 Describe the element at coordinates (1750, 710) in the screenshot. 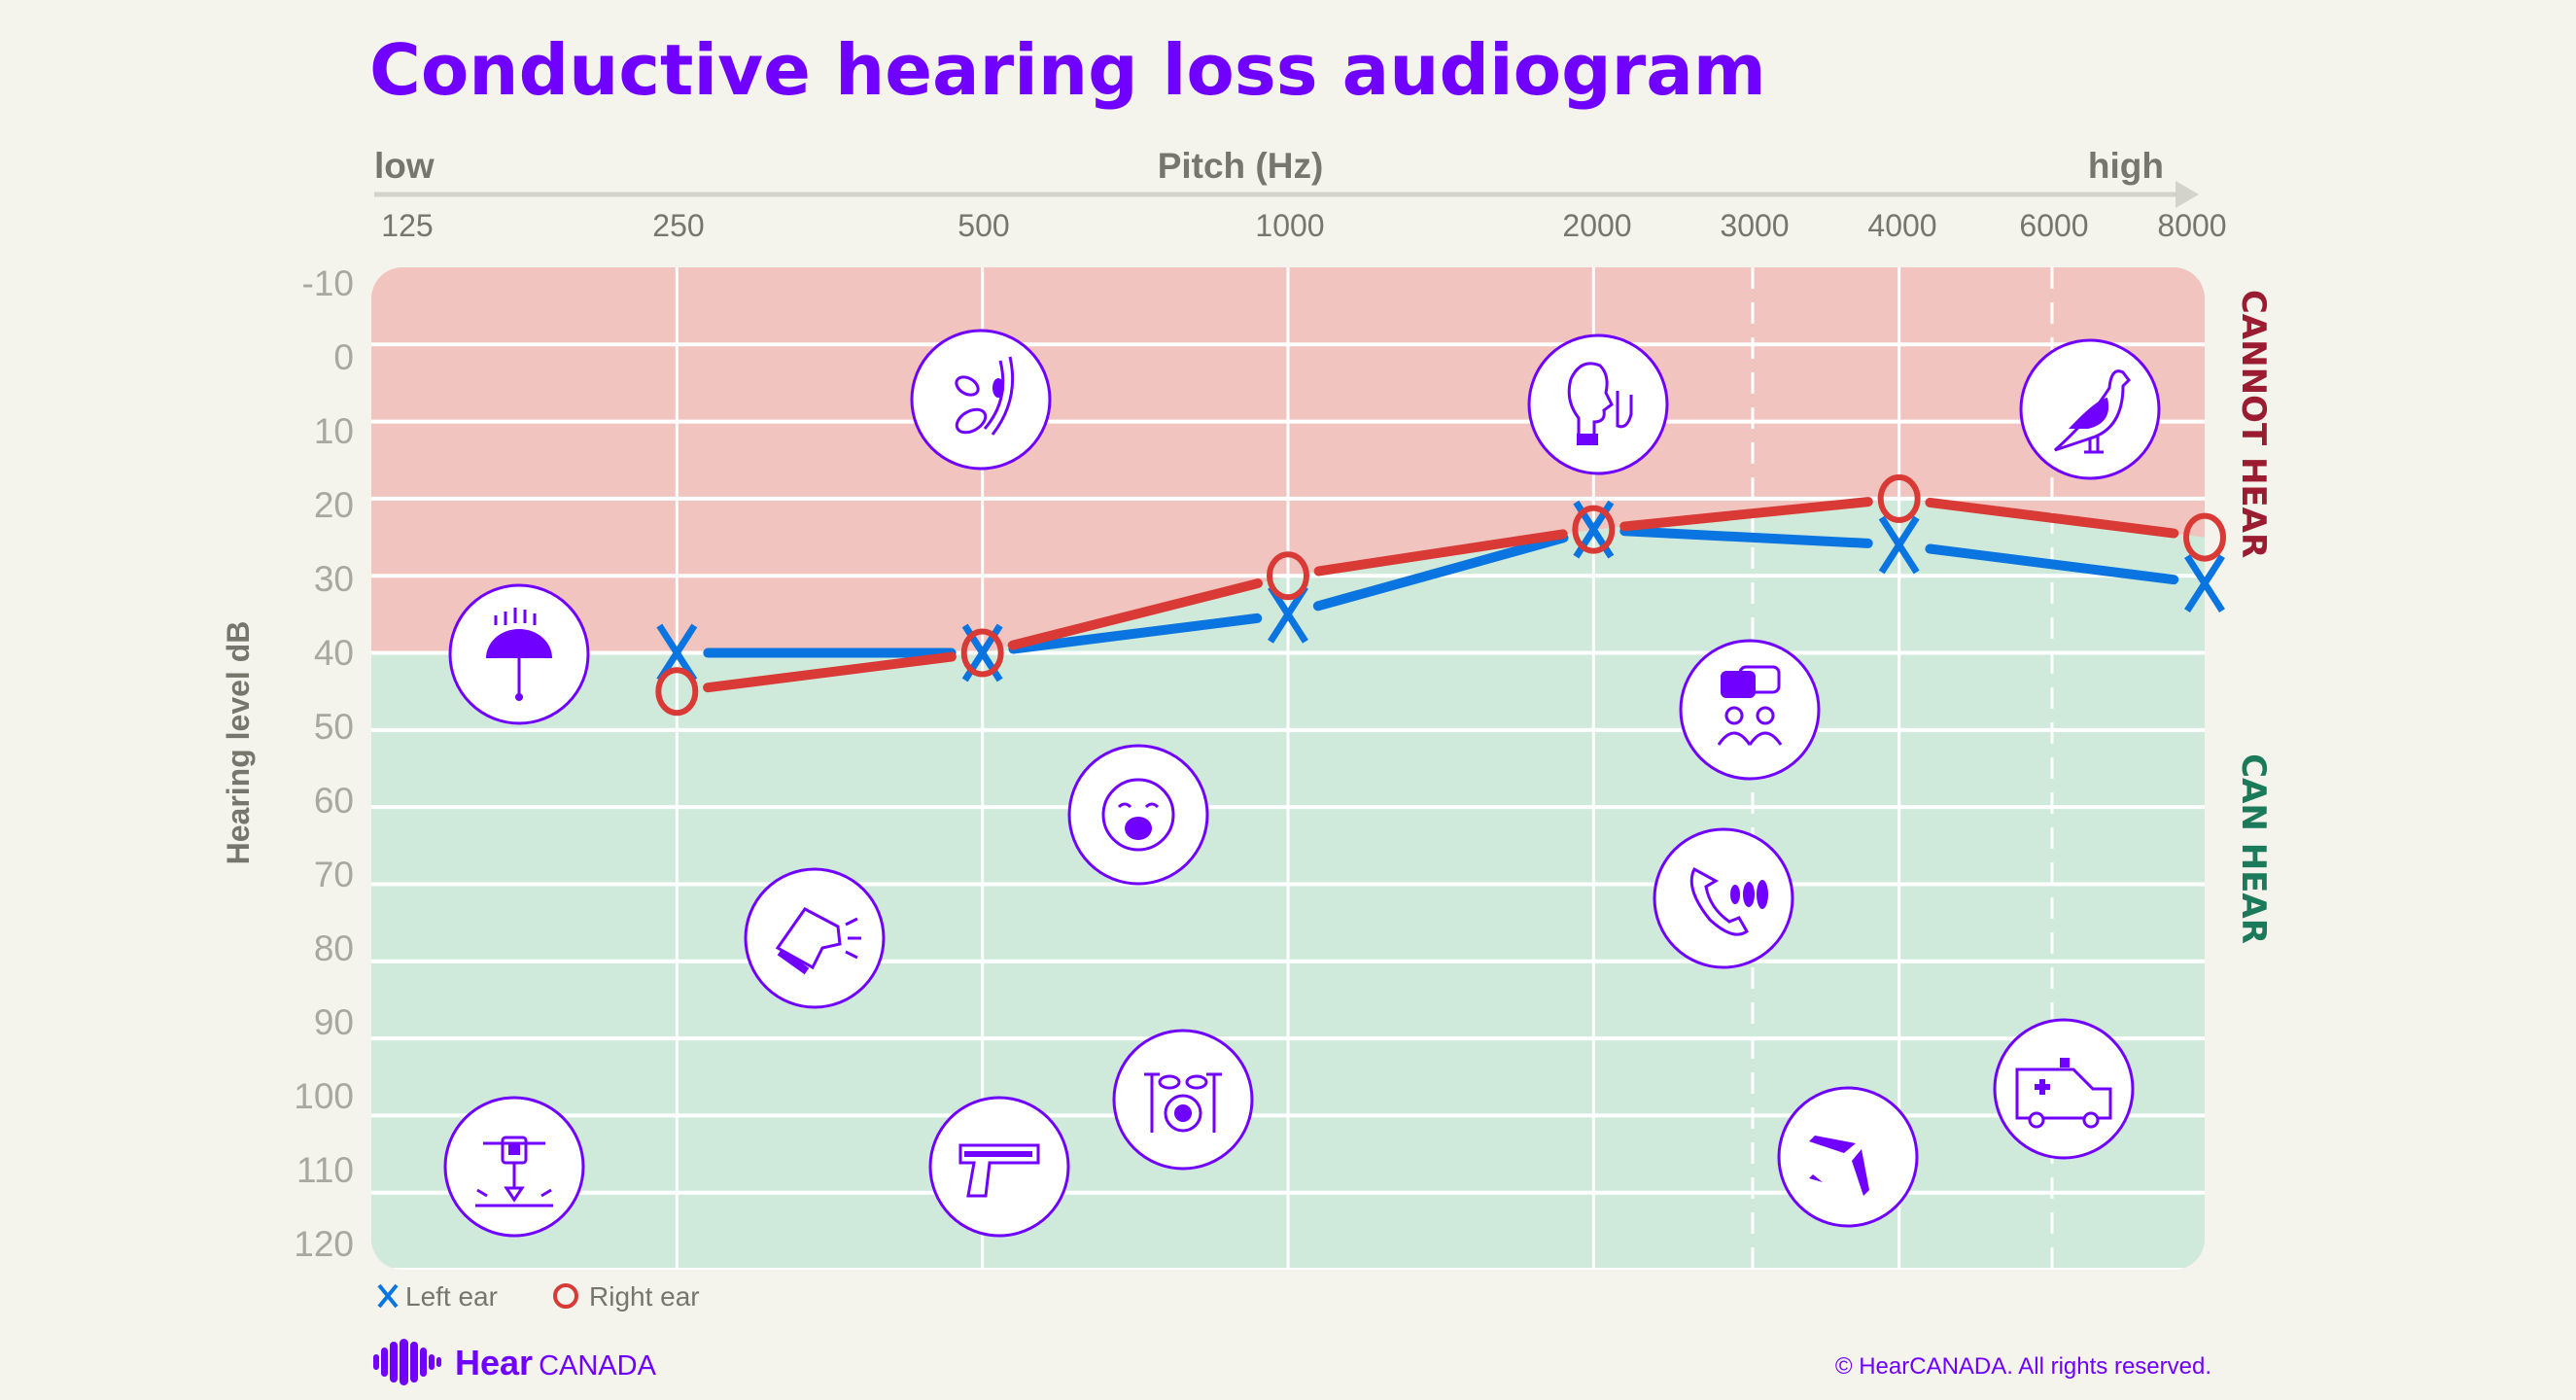

I see `conversation-icon` at that location.